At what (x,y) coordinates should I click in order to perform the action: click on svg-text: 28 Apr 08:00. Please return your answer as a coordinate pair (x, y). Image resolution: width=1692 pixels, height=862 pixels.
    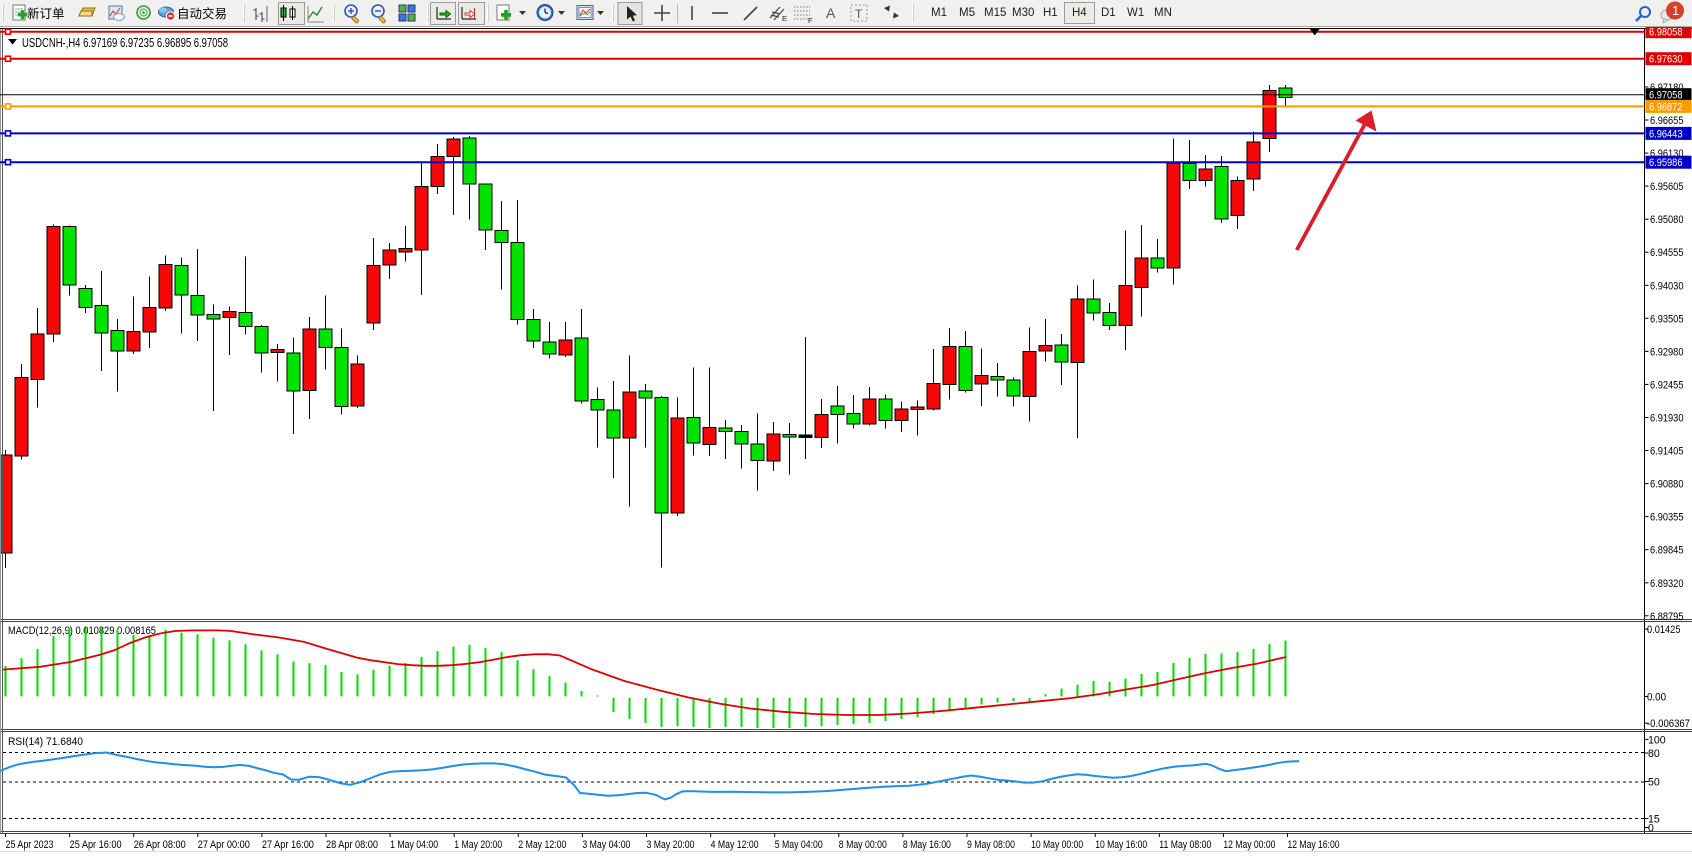
    Looking at the image, I should click on (352, 845).